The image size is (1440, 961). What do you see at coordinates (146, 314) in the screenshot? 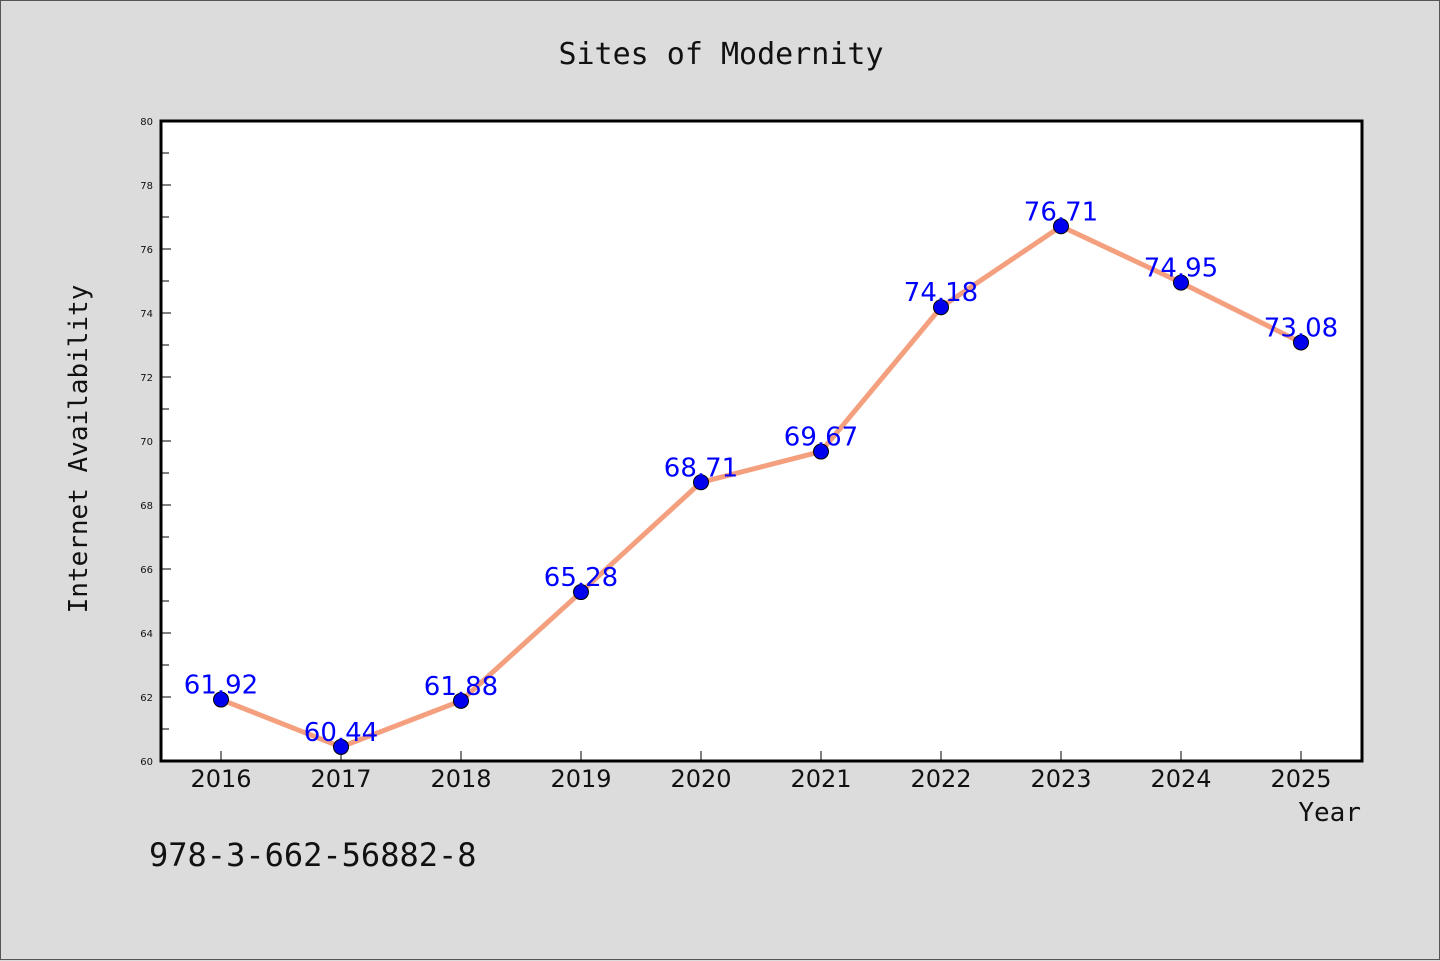
I see `y-tick-label: 74` at bounding box center [146, 314].